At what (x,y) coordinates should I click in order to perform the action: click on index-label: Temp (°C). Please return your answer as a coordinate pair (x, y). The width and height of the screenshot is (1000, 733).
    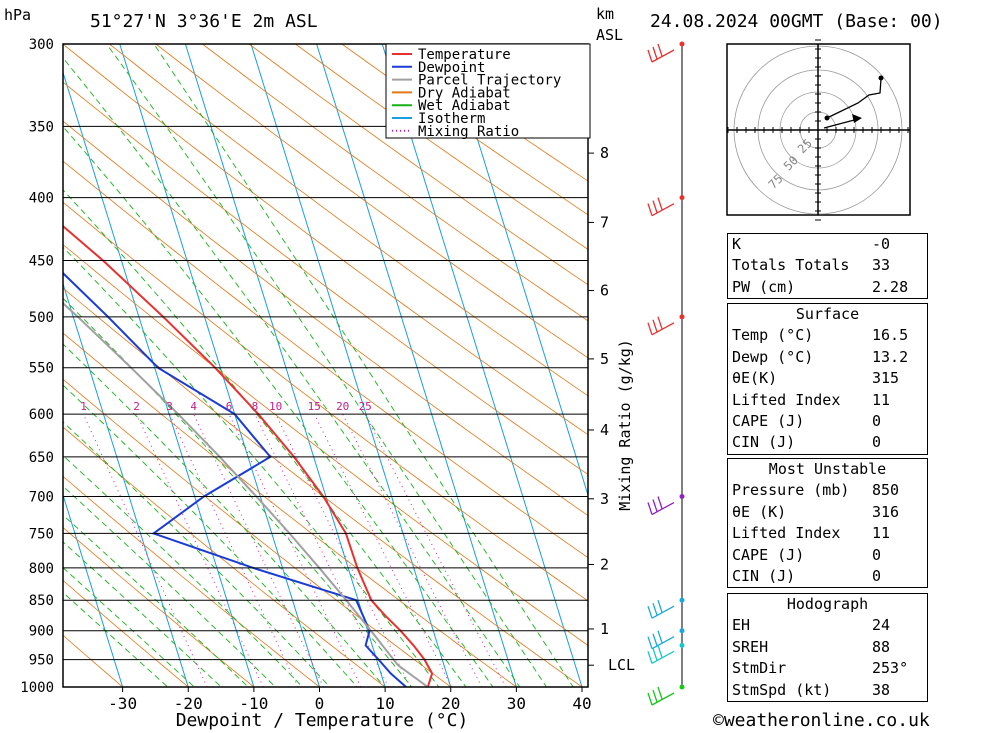
    Looking at the image, I should click on (773, 335).